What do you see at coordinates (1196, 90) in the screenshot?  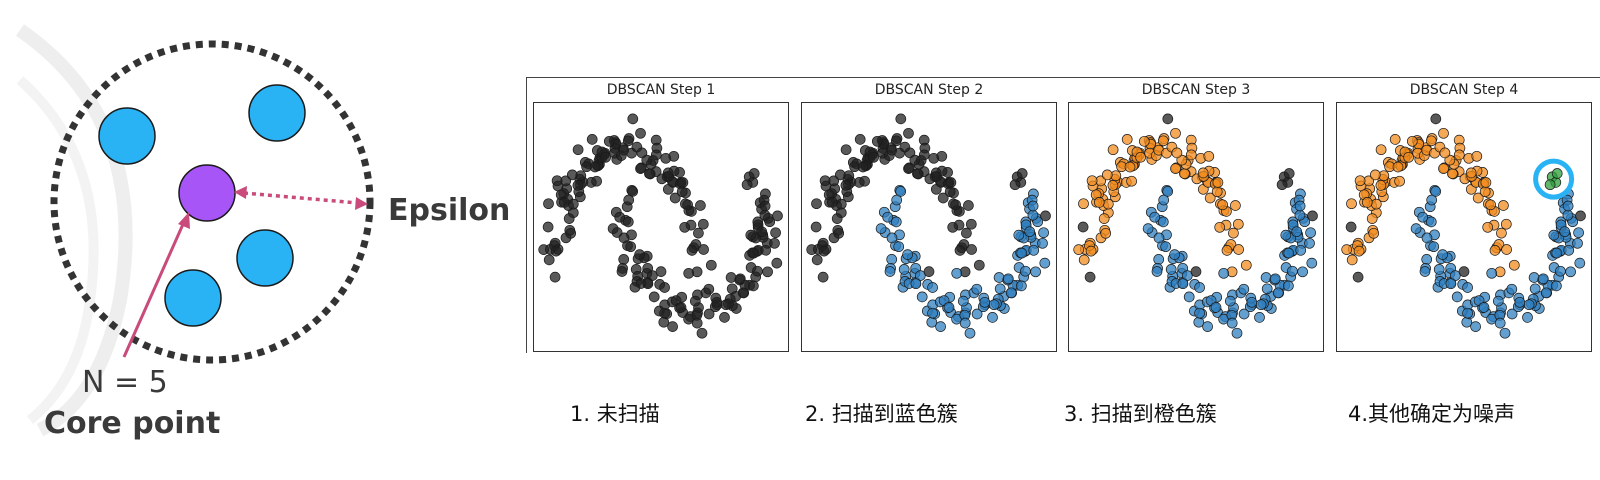 I see `panel-title: DBSCAN Step 3` at bounding box center [1196, 90].